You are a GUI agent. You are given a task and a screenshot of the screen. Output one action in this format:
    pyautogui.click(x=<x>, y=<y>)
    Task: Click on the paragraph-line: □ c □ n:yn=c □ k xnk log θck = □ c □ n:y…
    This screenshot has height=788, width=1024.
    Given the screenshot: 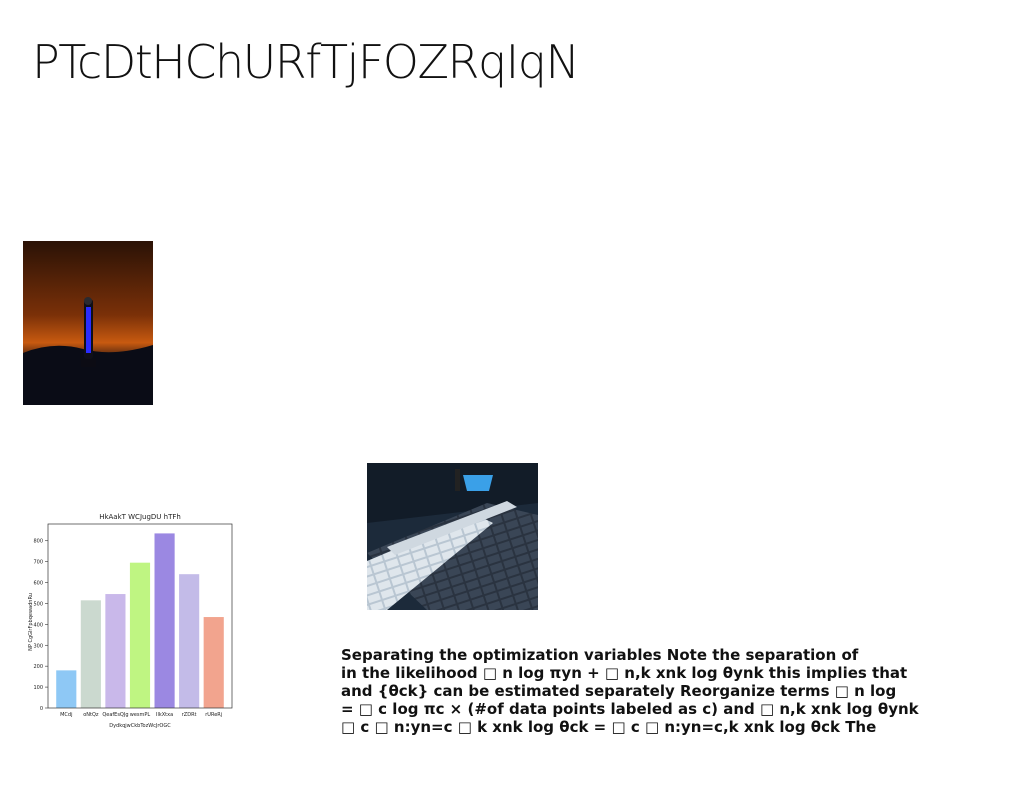 What is the action you would take?
    pyautogui.click(x=609, y=727)
    